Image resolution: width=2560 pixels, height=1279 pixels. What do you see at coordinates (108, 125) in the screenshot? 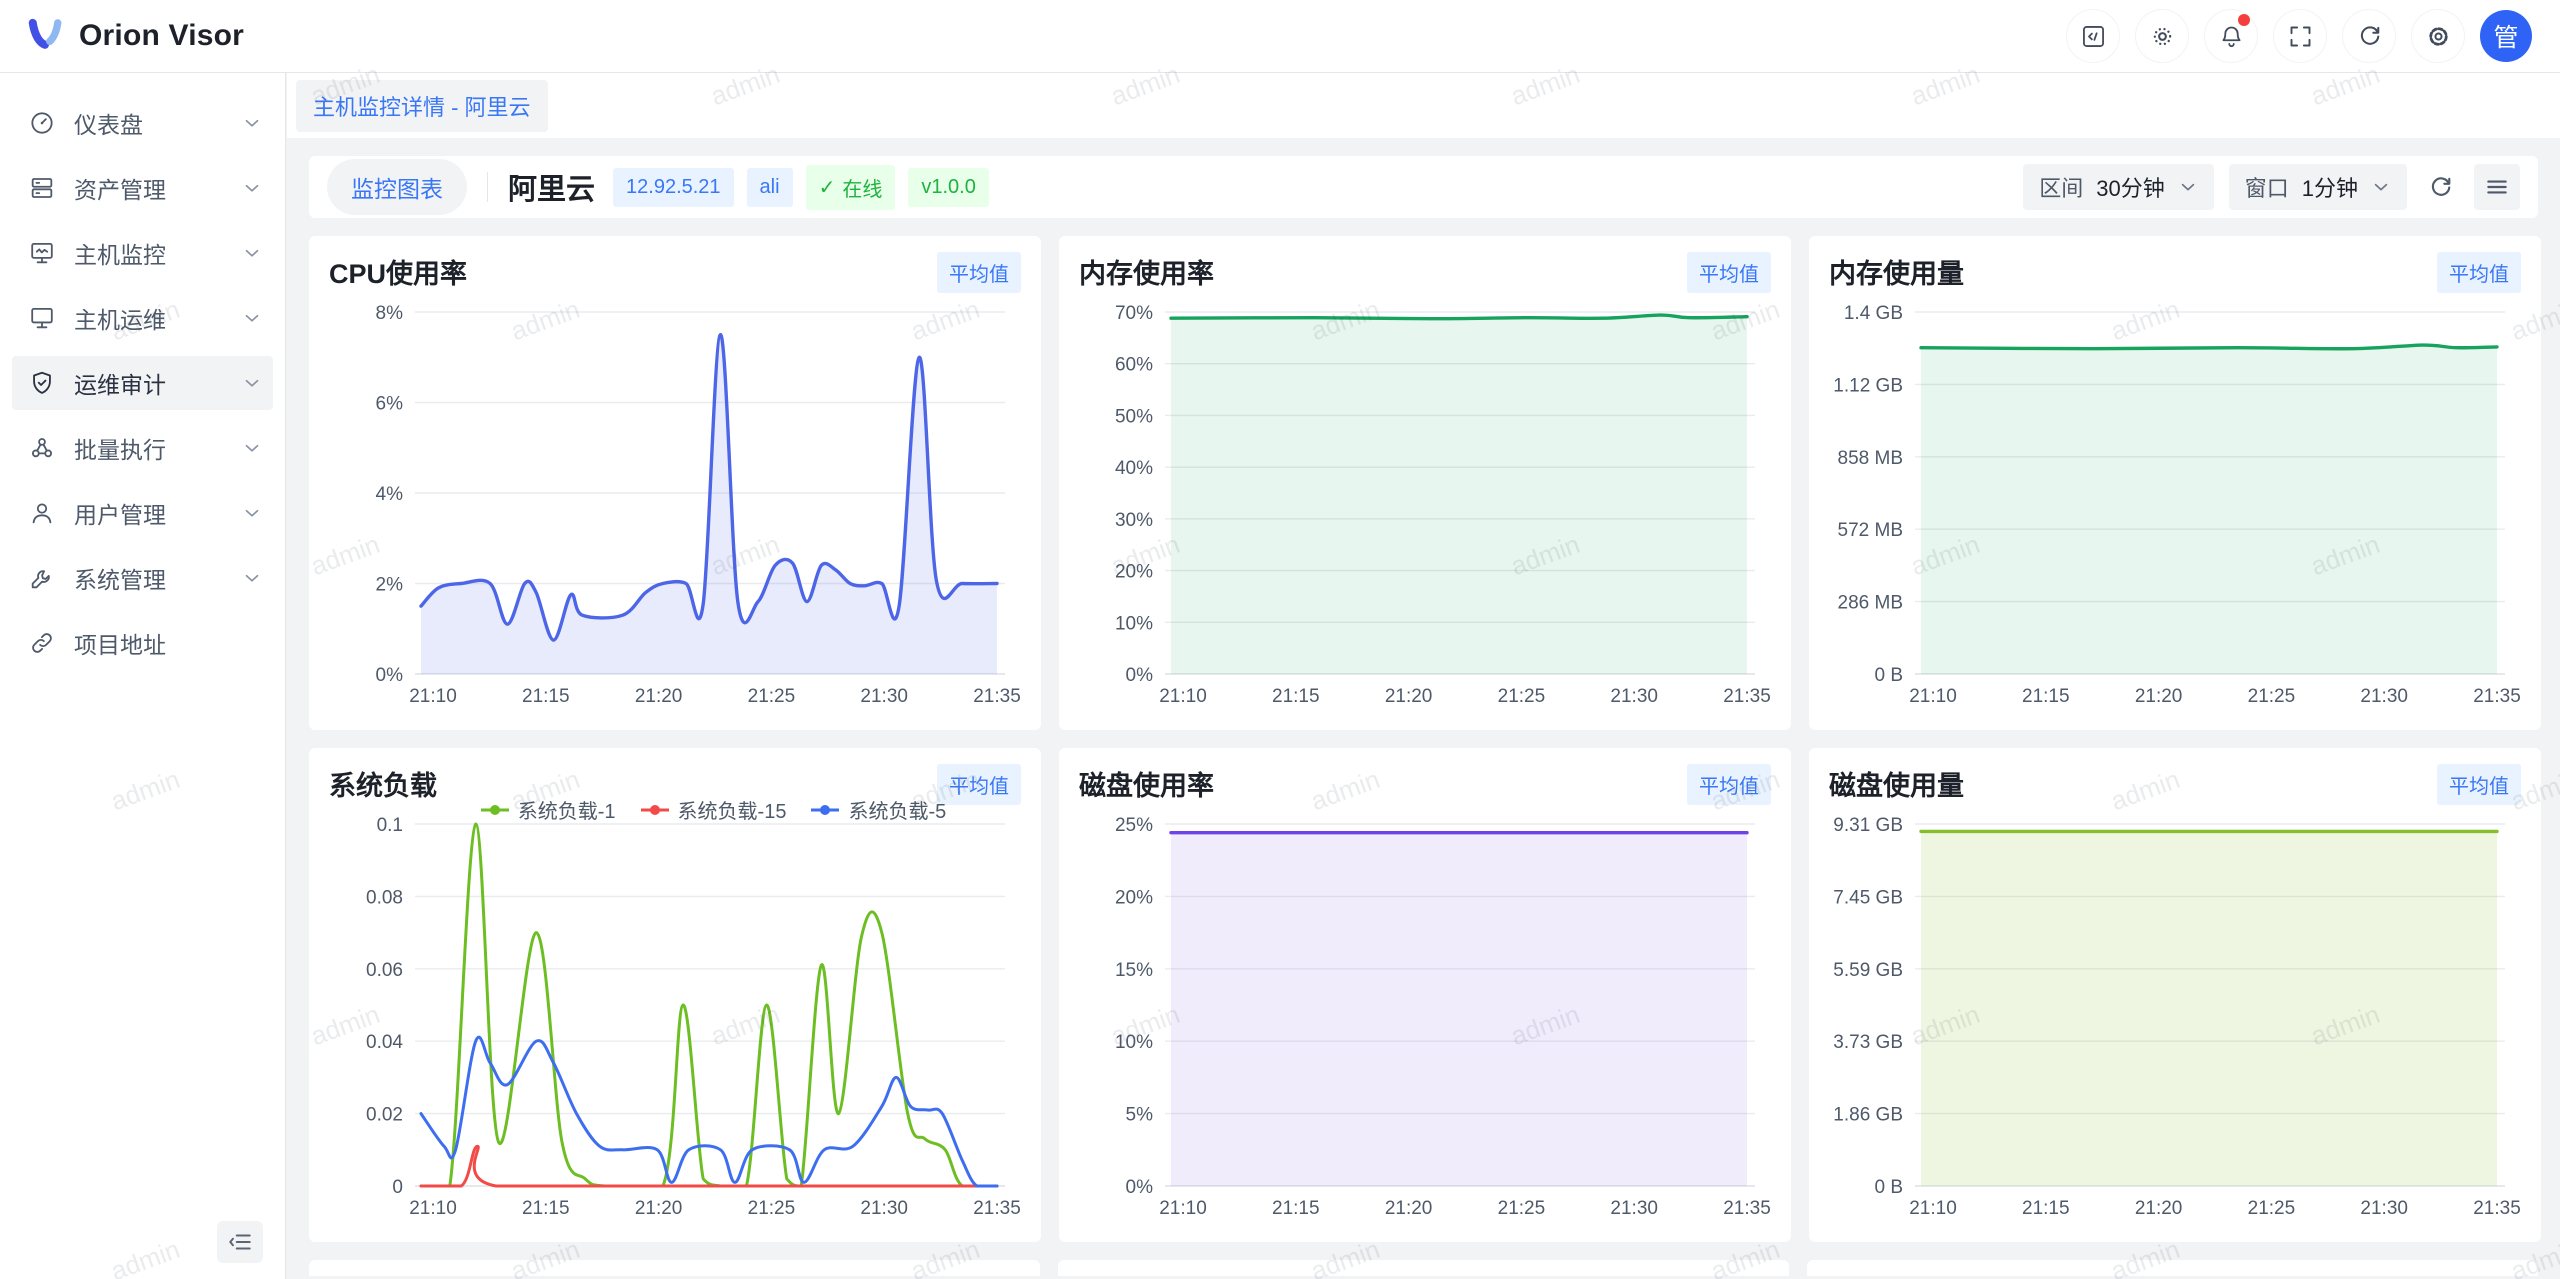
I see `sidebar-item-label: 仪表盘` at bounding box center [108, 125].